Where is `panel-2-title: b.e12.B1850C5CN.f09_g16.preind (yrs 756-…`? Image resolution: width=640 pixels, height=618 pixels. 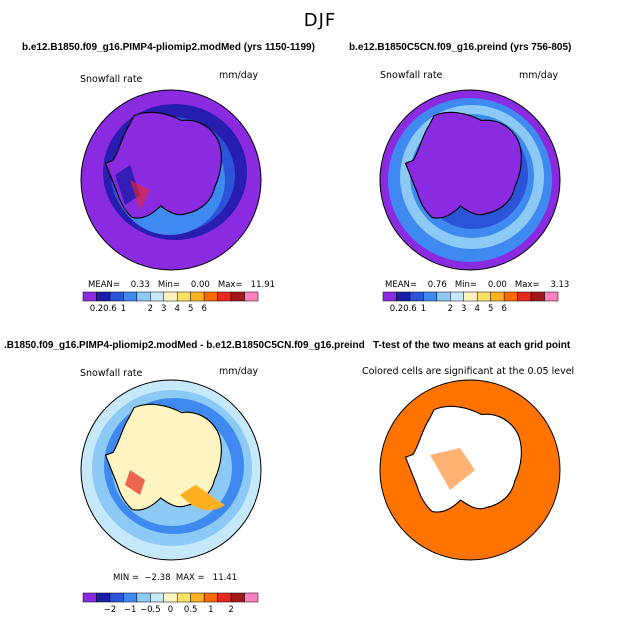
panel-2-title: b.e12.B1850C5CN.f09_g16.preind (yrs 756-… is located at coordinates (460, 47).